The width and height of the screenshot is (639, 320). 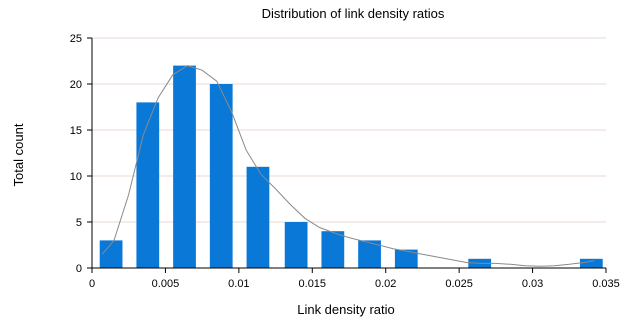 I want to click on x-tick-label: 0.025, so click(x=459, y=284).